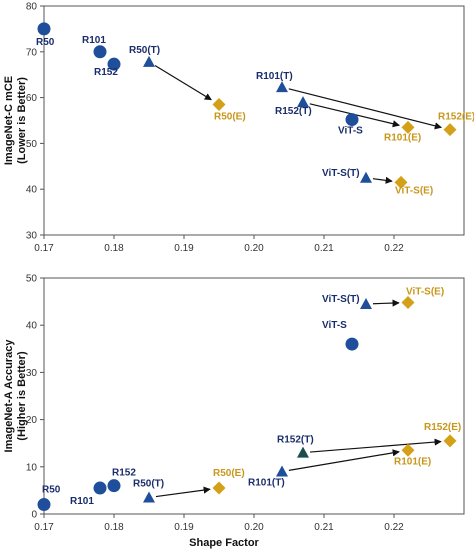 This screenshot has width=474, height=551. Describe the element at coordinates (32, 98) in the screenshot. I see `y-tick-label: 60` at that location.